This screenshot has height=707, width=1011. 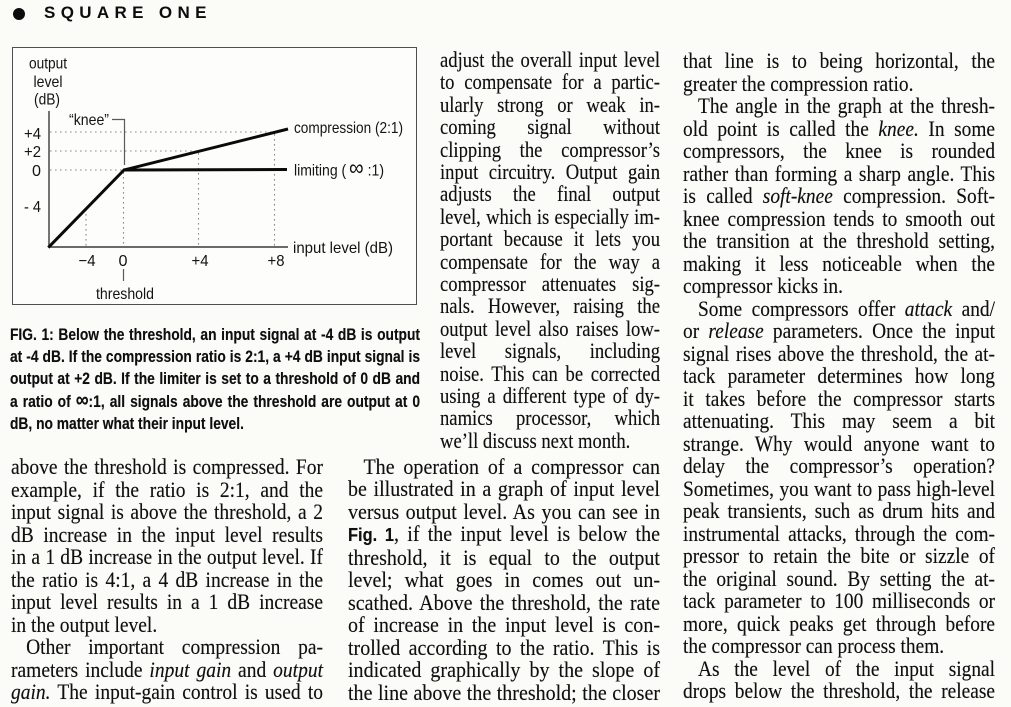 I want to click on svg-text: “knee”, so click(x=89, y=120).